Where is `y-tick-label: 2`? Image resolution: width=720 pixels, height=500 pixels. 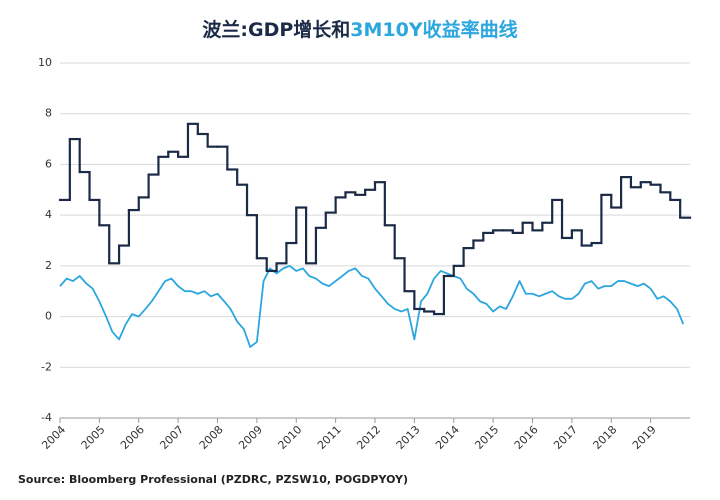
y-tick-label: 2 is located at coordinates (48, 265).